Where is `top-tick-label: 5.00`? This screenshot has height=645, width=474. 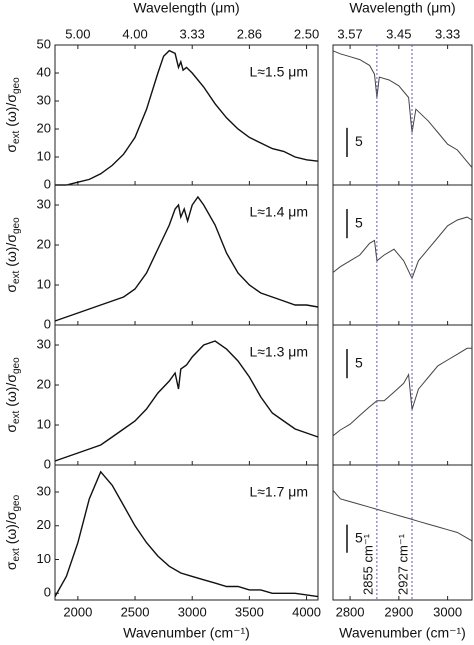 top-tick-label: 5.00 is located at coordinates (77, 33).